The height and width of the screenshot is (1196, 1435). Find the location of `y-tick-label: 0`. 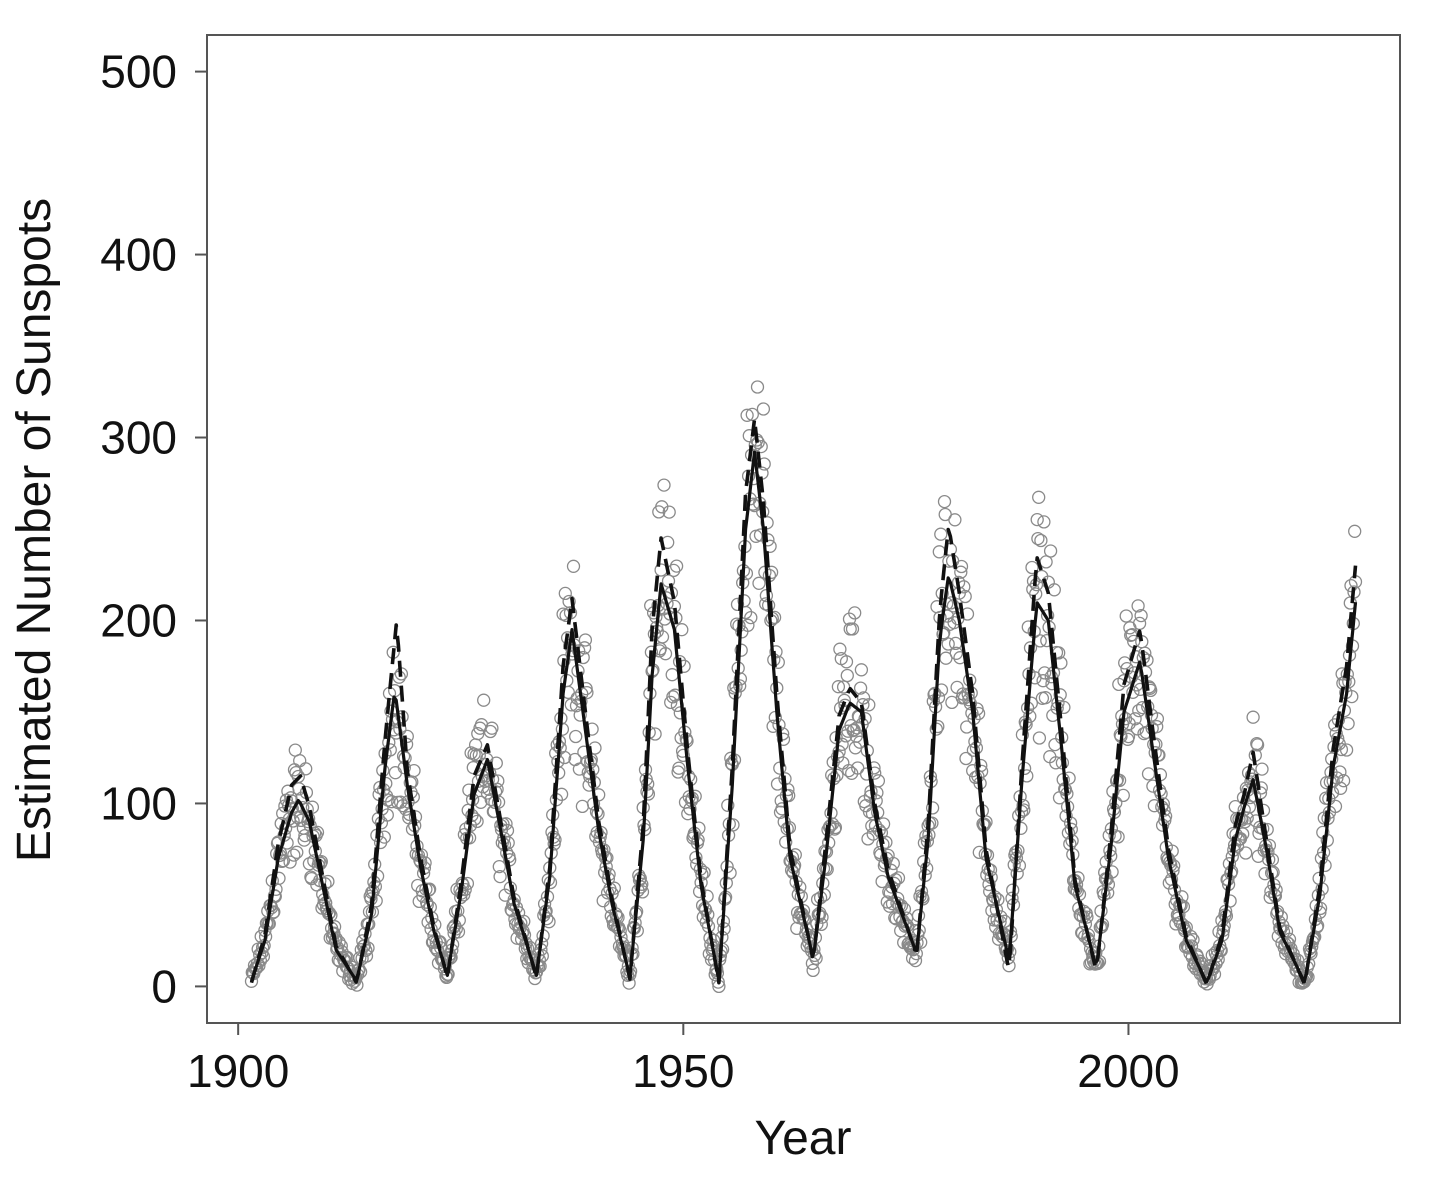

y-tick-label: 0 is located at coordinates (164, 986).